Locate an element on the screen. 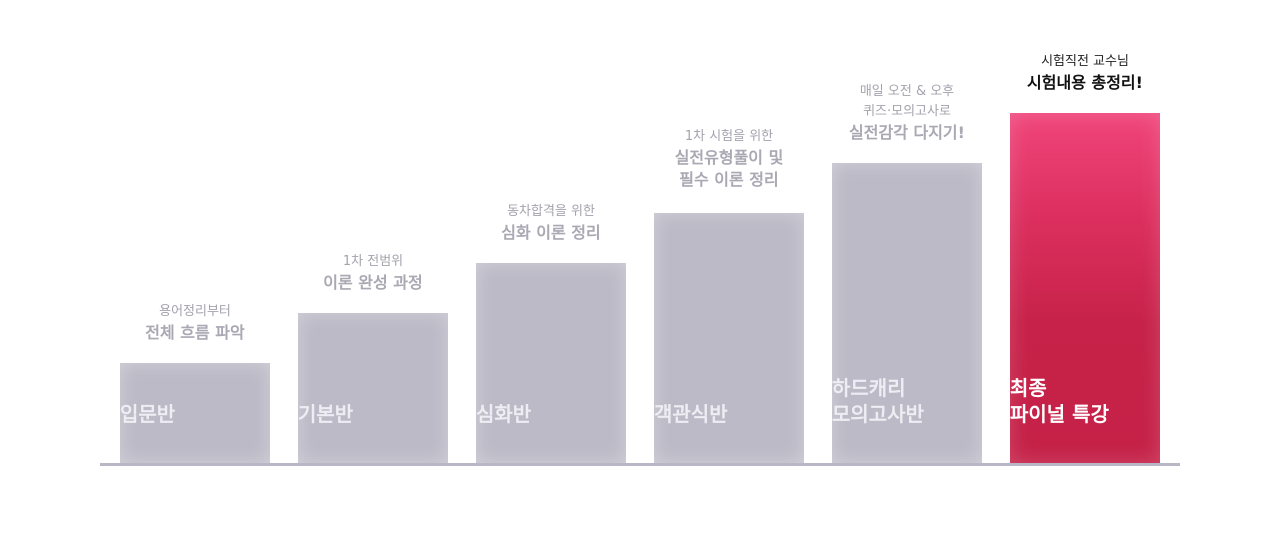  caption-step-2: 1차 전범위 이론 완성 과정 is located at coordinates (373, 273).